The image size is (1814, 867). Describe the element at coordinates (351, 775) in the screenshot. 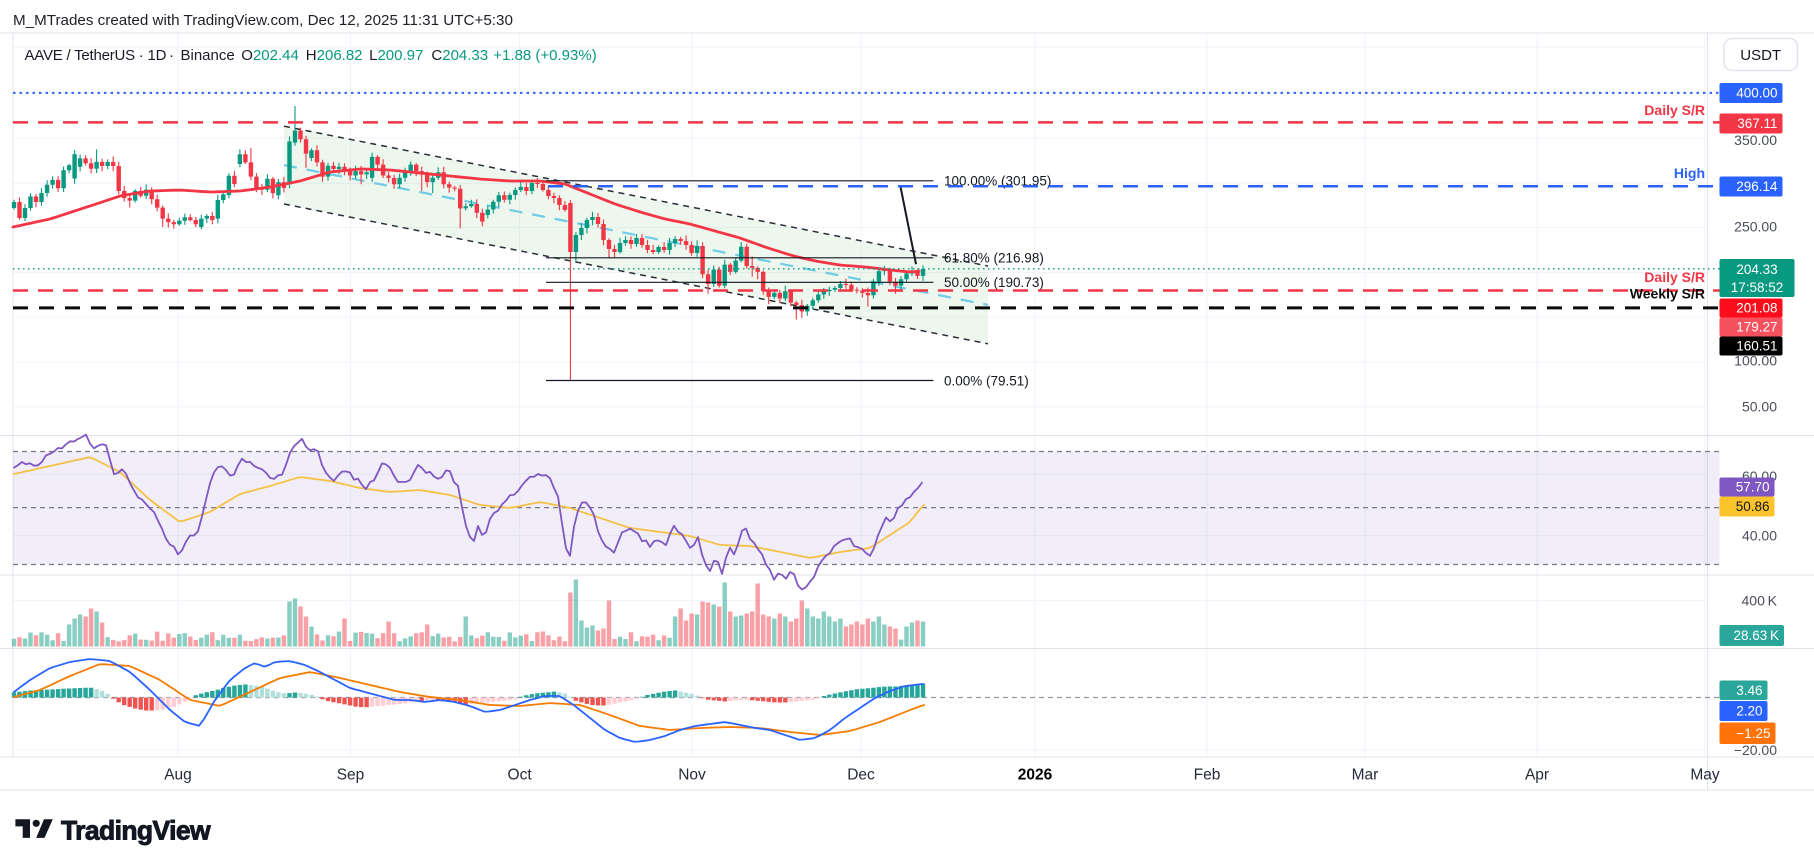

I see `svg-text: Sep` at that location.